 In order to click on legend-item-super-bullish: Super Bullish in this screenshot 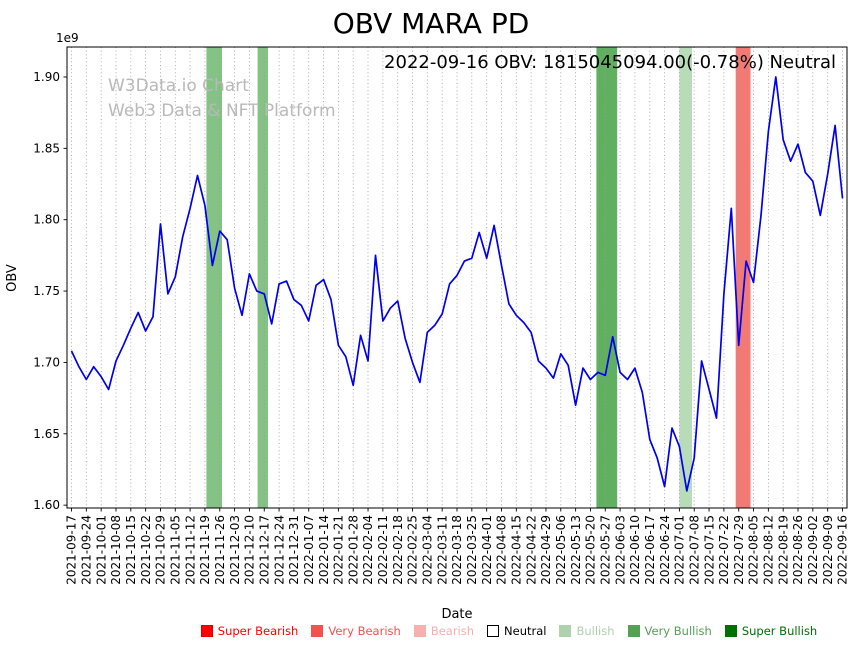, I will do `click(771, 631)`.